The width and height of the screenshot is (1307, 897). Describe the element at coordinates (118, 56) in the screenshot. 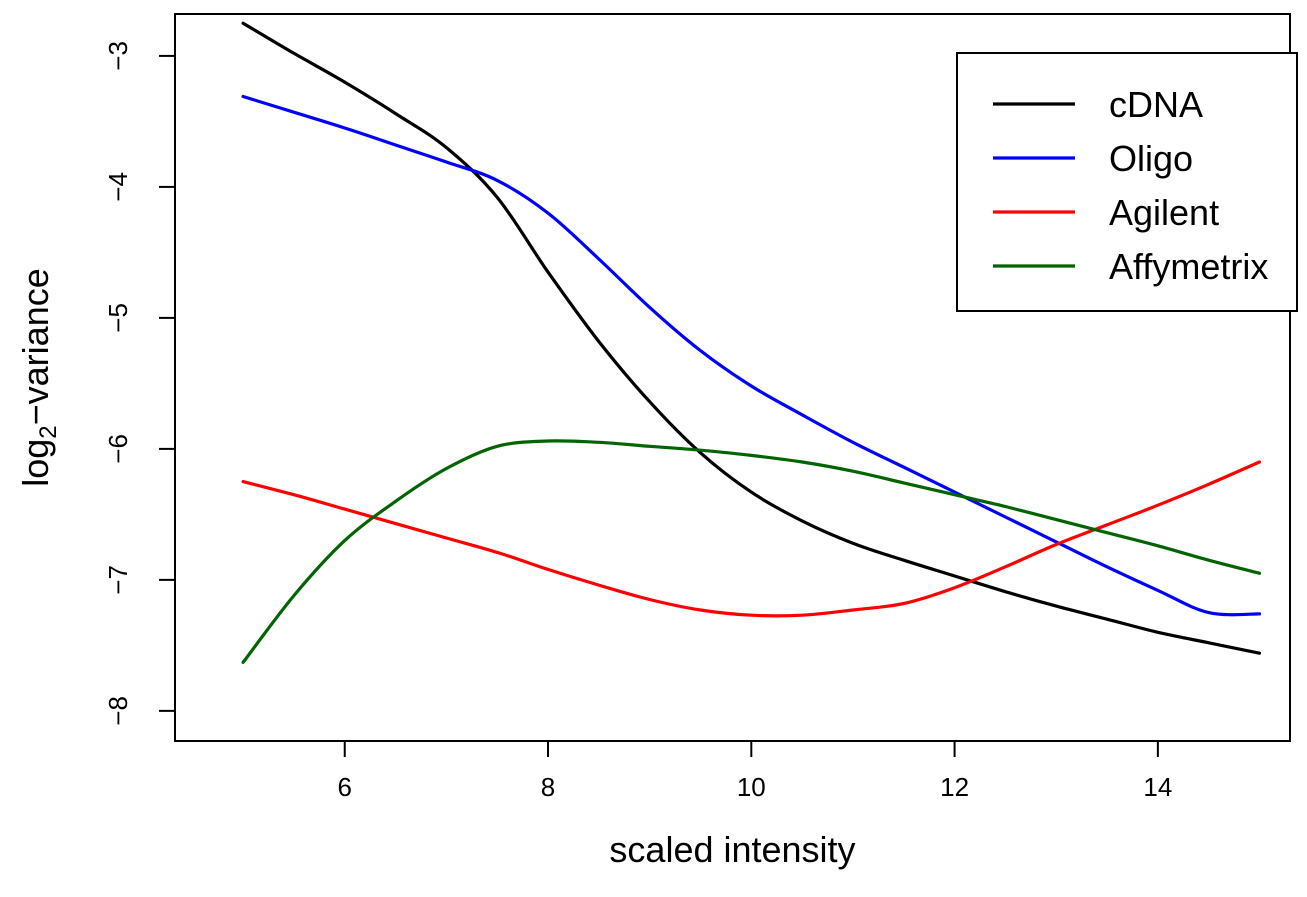

I see `y-tick-label: −3` at that location.